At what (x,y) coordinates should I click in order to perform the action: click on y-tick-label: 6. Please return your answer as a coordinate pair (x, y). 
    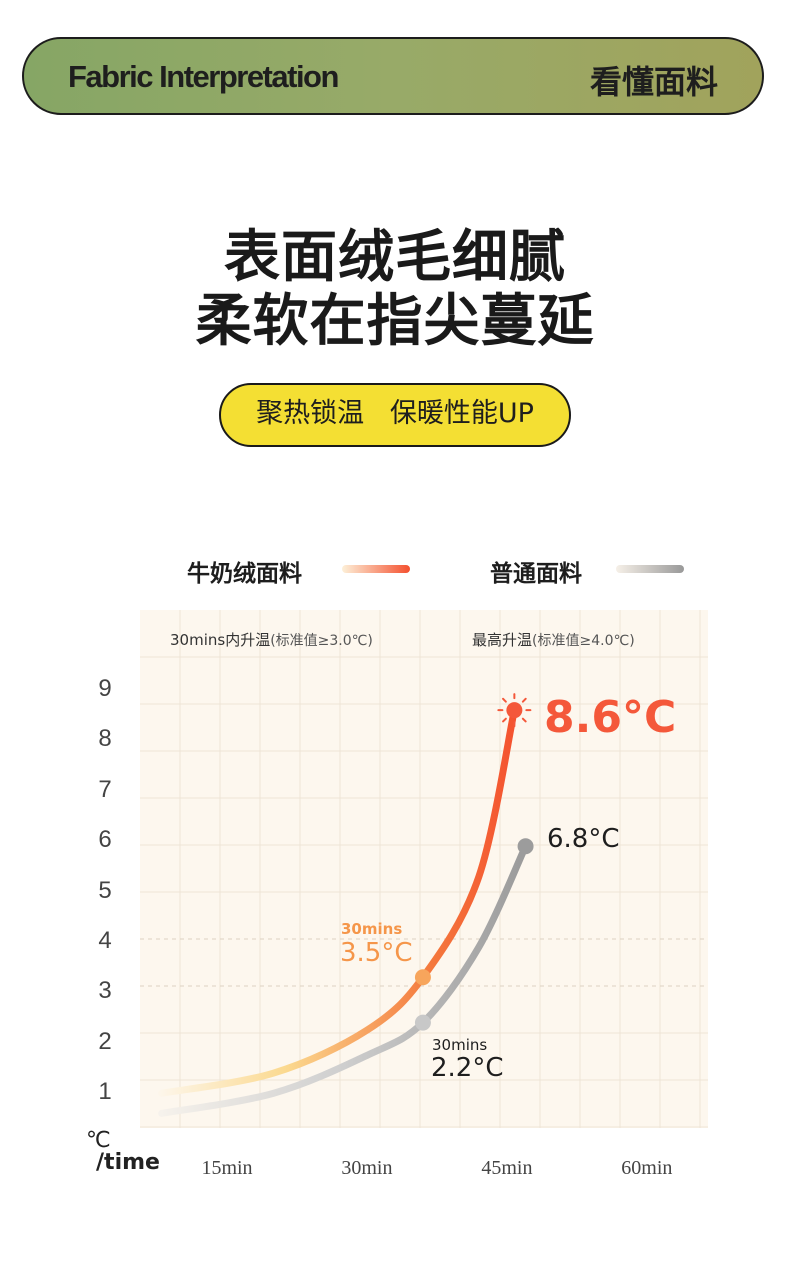
    Looking at the image, I should click on (105, 840).